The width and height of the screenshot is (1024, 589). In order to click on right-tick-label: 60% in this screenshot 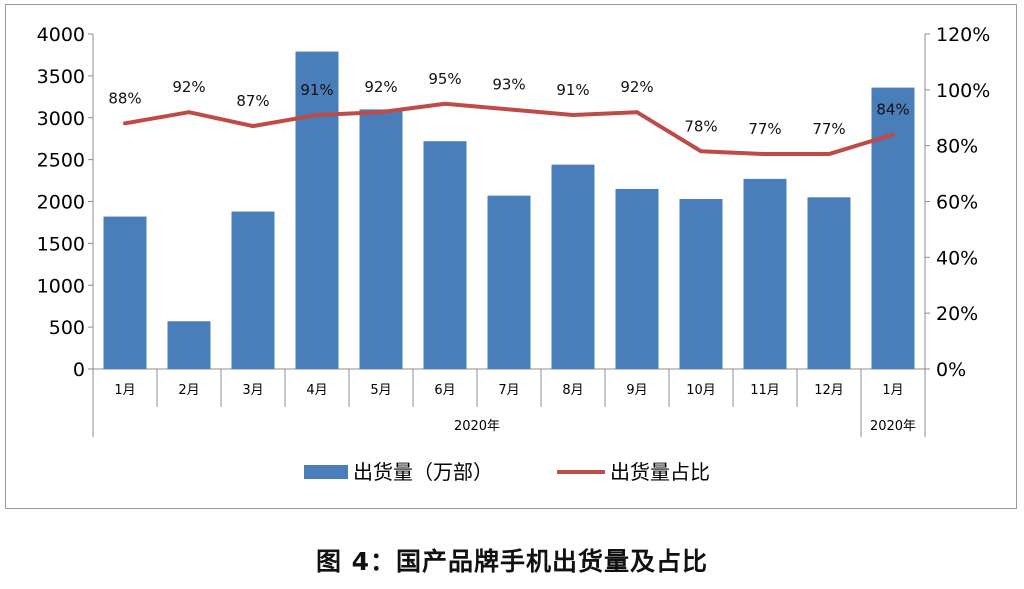, I will do `click(957, 203)`.